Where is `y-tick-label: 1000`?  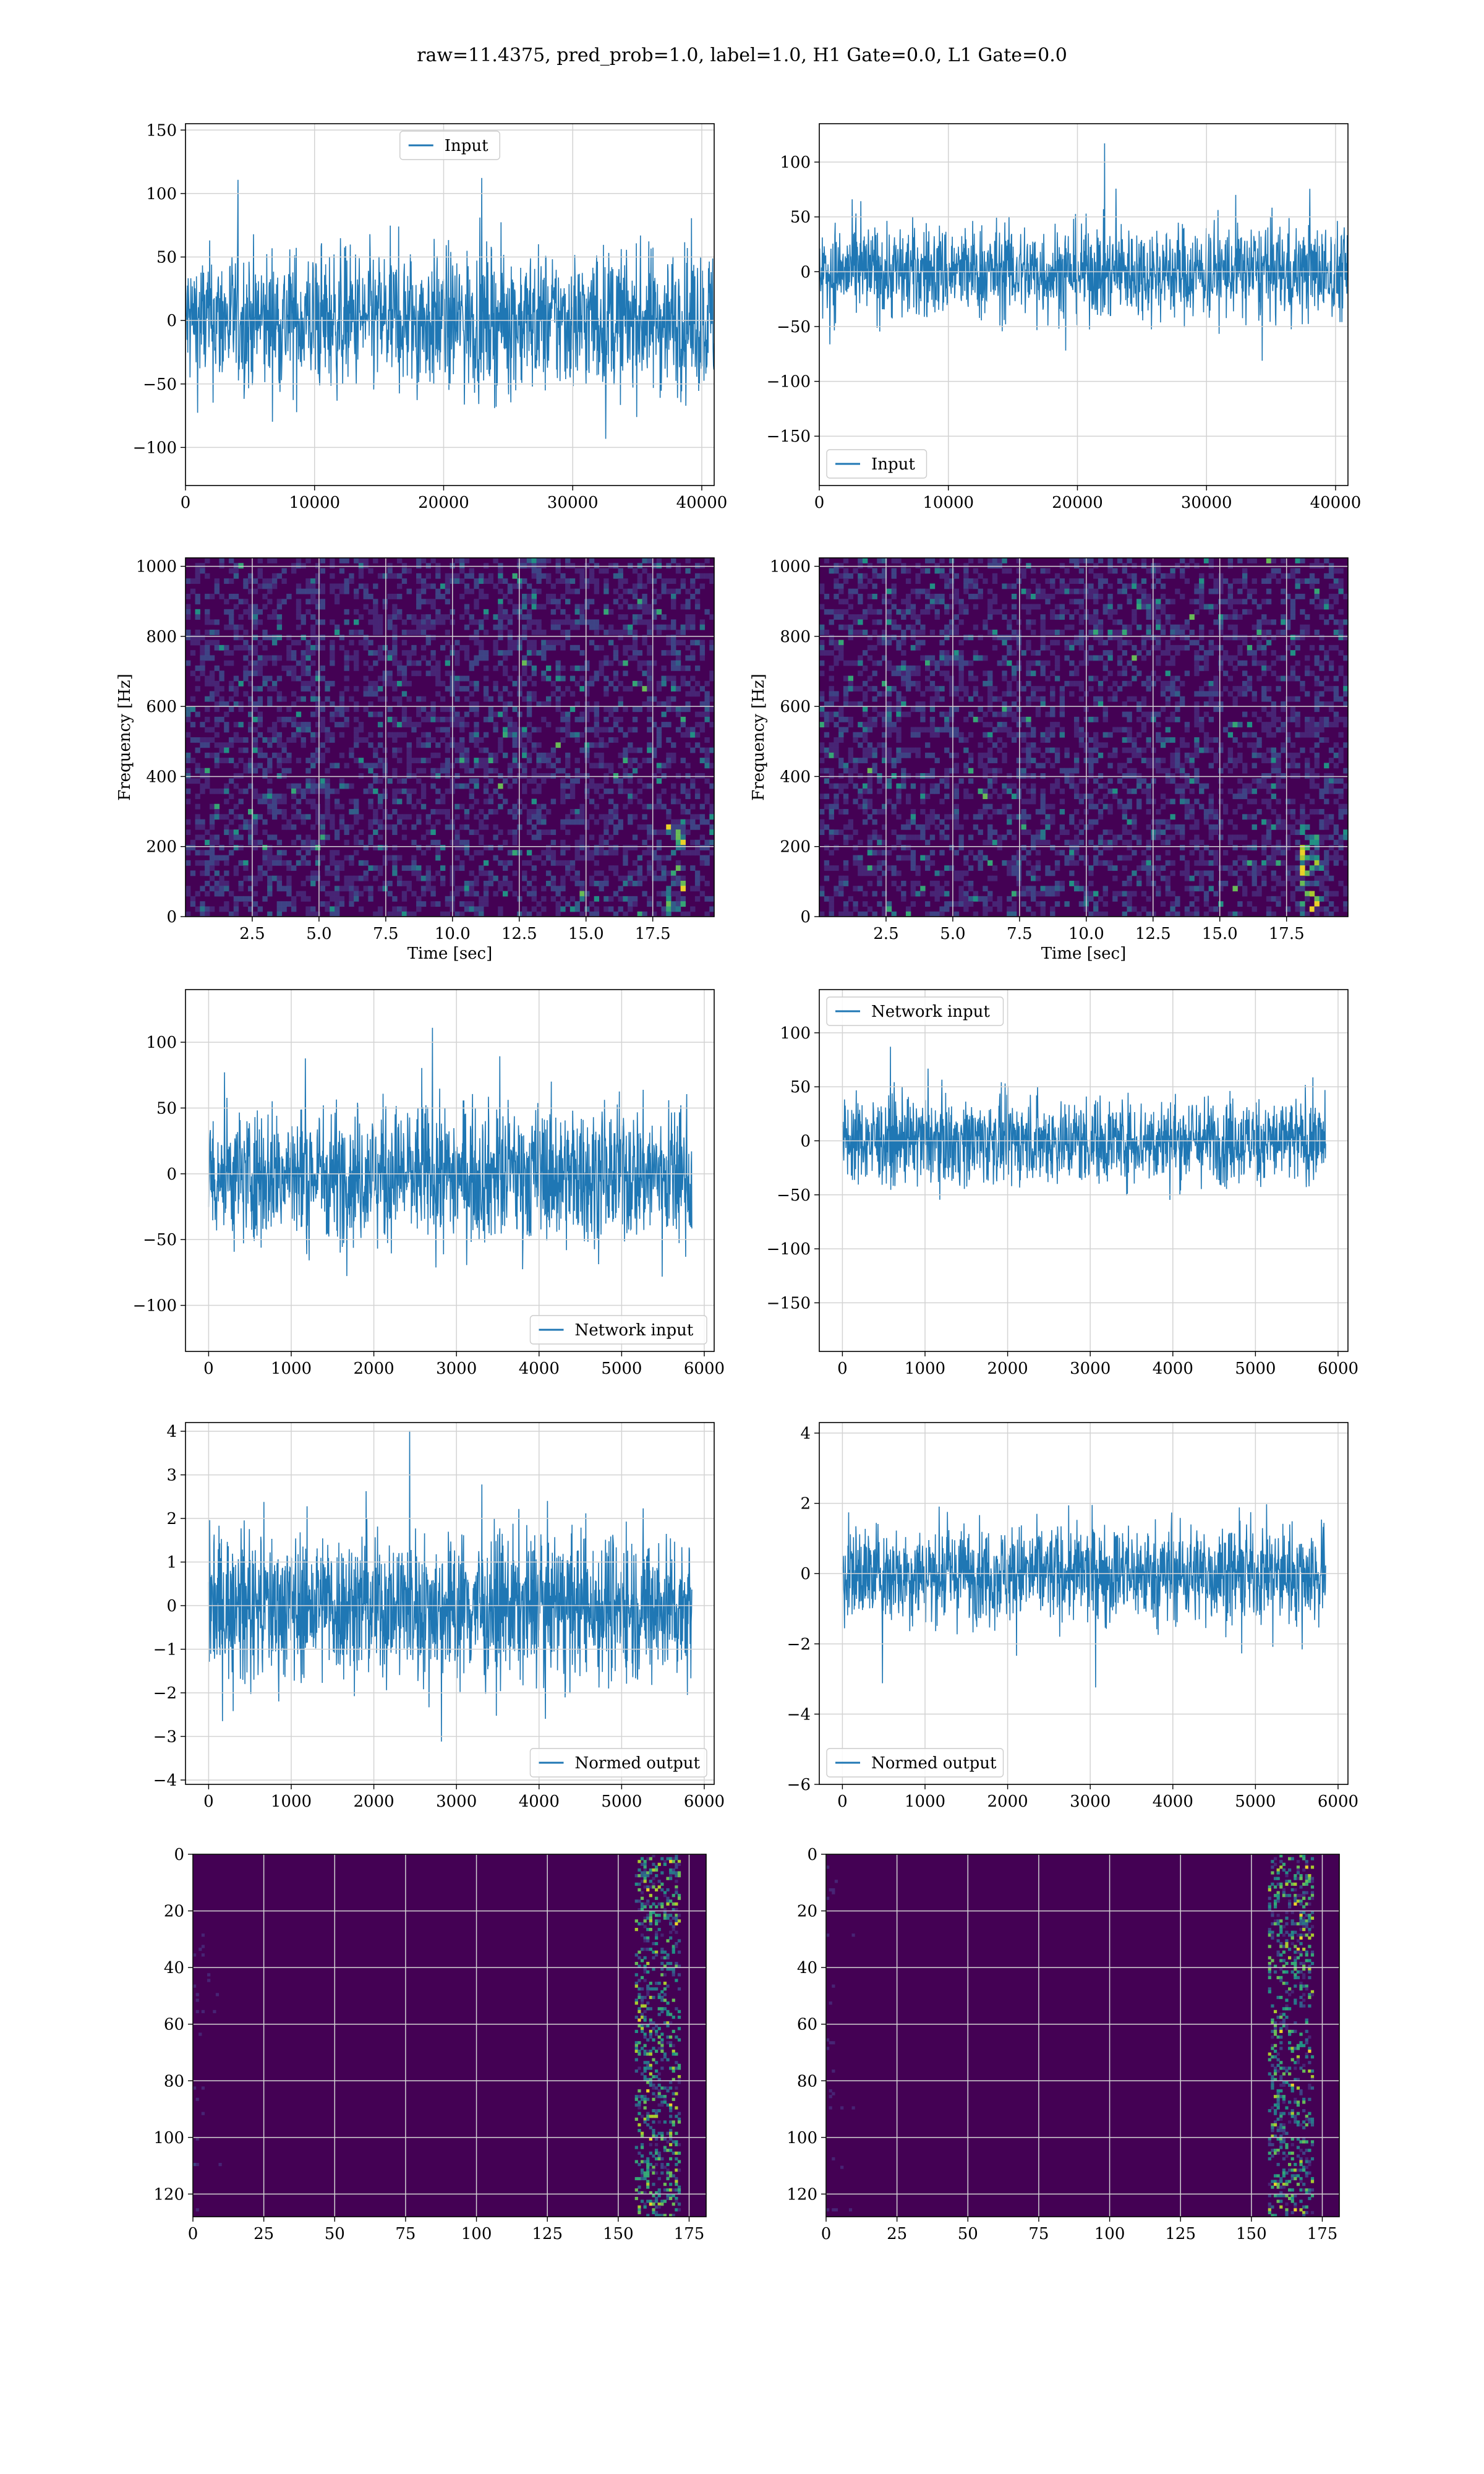
y-tick-label: 1000 is located at coordinates (156, 567).